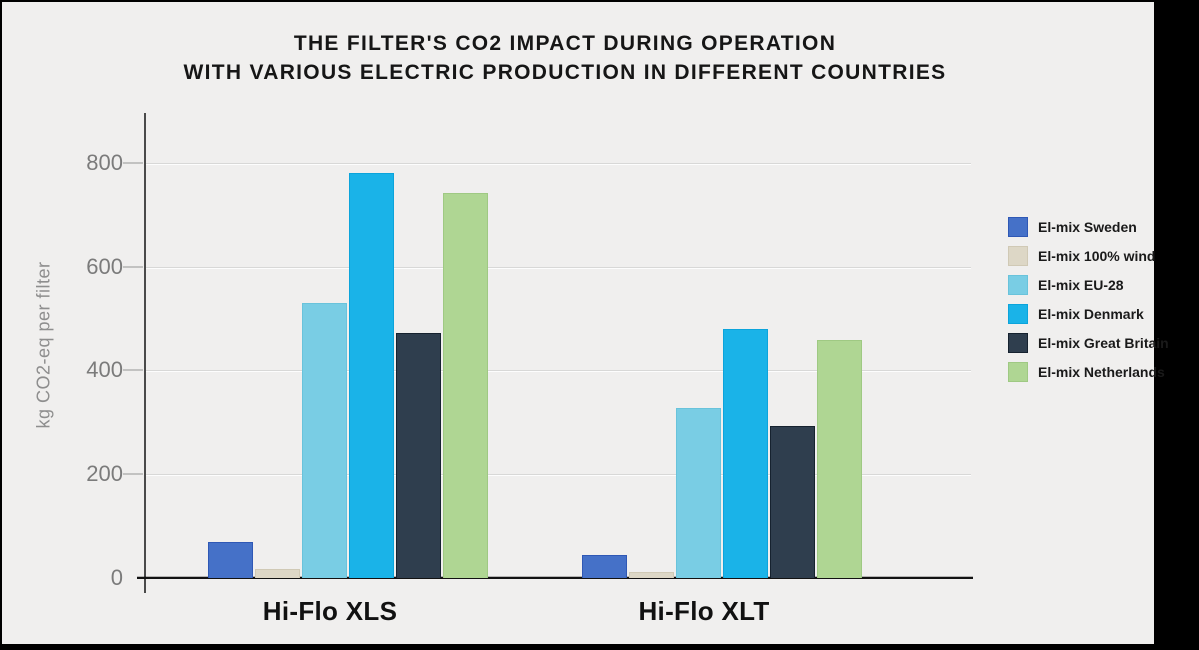 The image size is (1199, 650). Describe the element at coordinates (1087, 227) in the screenshot. I see `legend-label-el-mix-sweden: El-mix Sweden` at that location.